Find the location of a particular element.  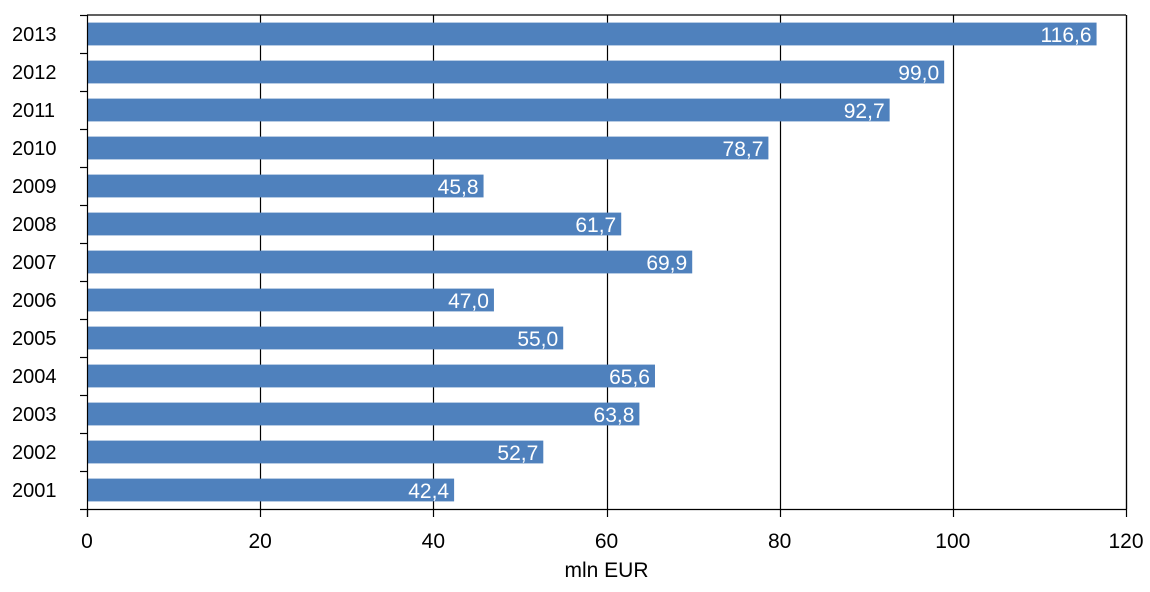

bar-2009 is located at coordinates (285, 186).